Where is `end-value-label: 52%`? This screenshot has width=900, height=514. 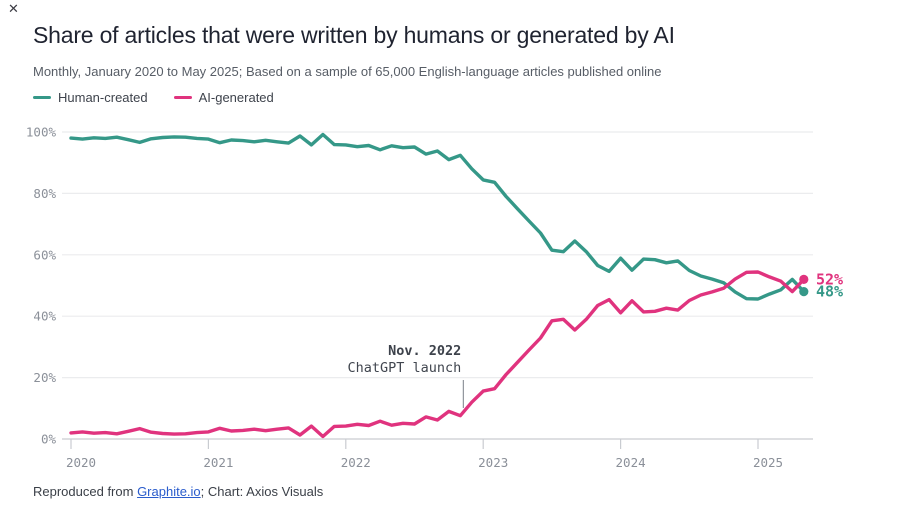 end-value-label: 52% is located at coordinates (829, 279).